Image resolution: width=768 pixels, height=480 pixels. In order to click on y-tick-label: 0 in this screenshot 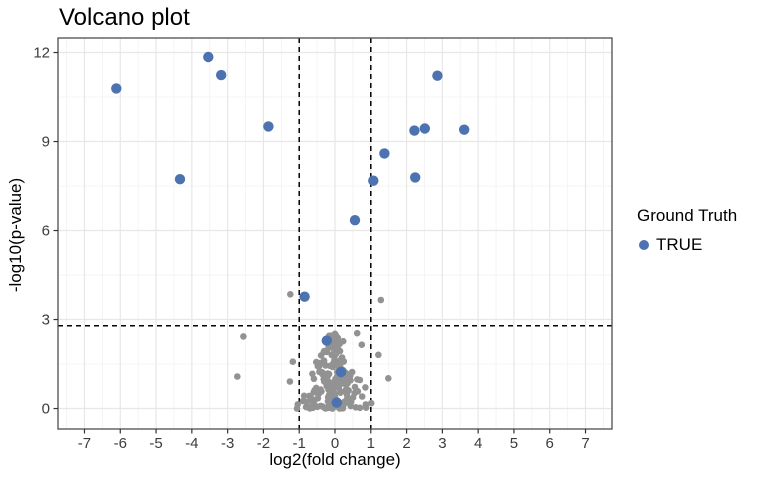, I will do `click(46, 409)`.